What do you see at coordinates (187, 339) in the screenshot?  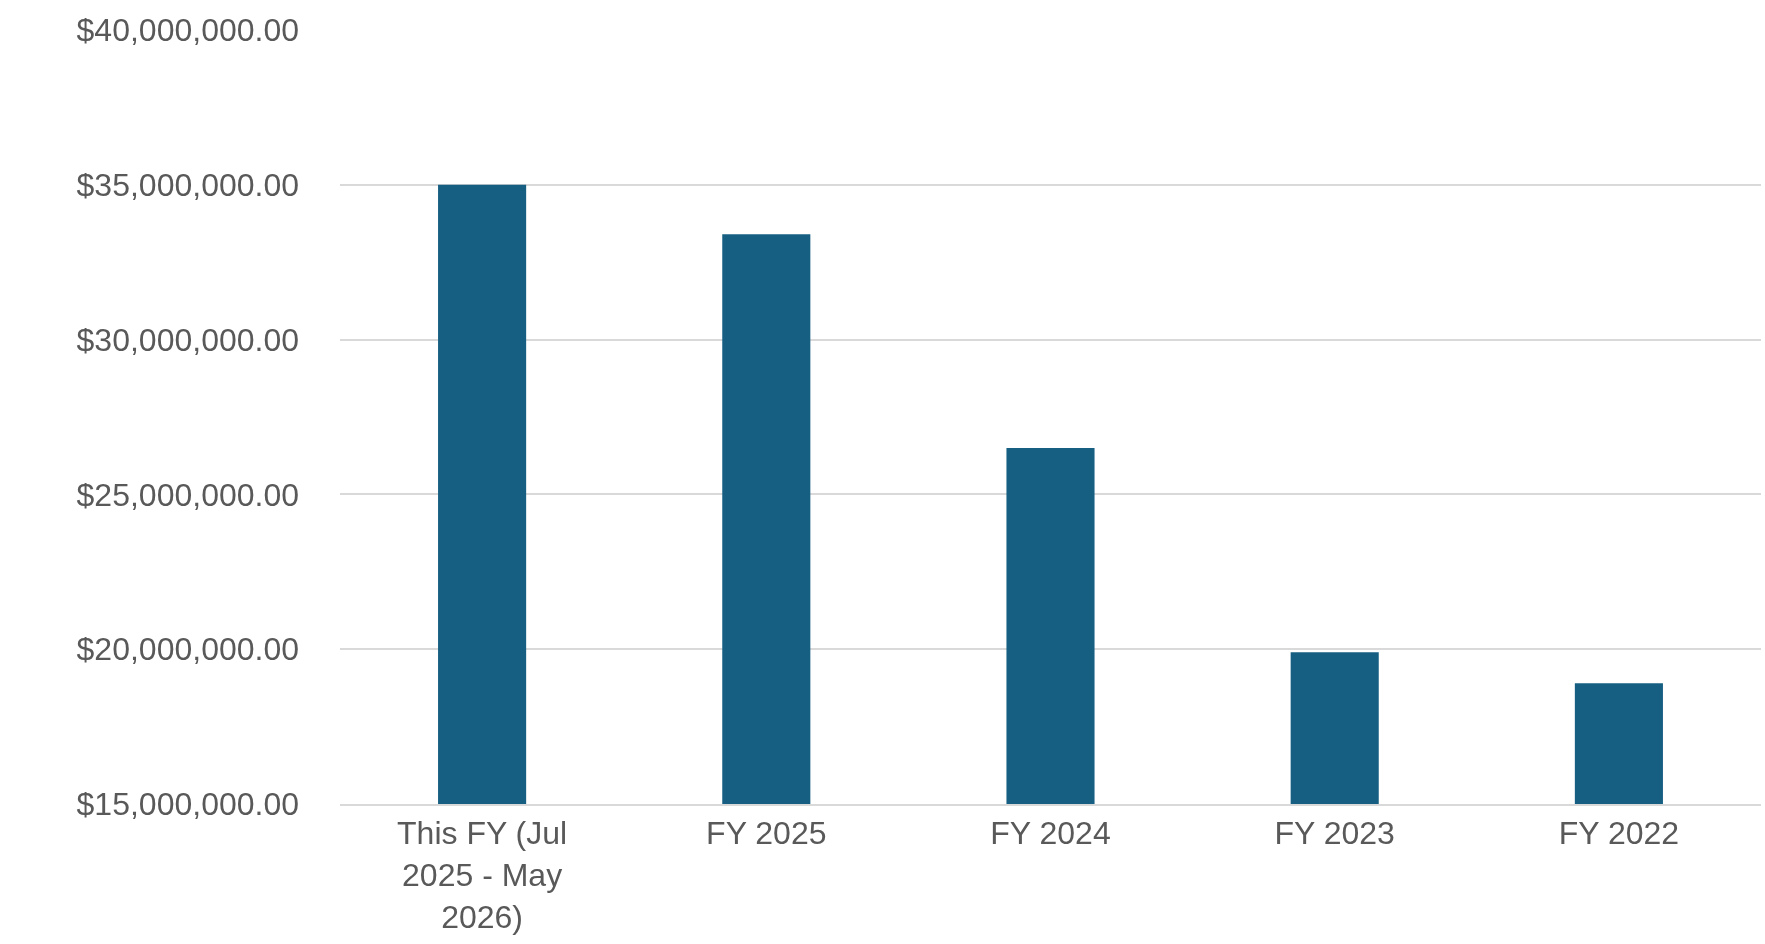 I see `y-tick-label: $30,000,000.00` at bounding box center [187, 339].